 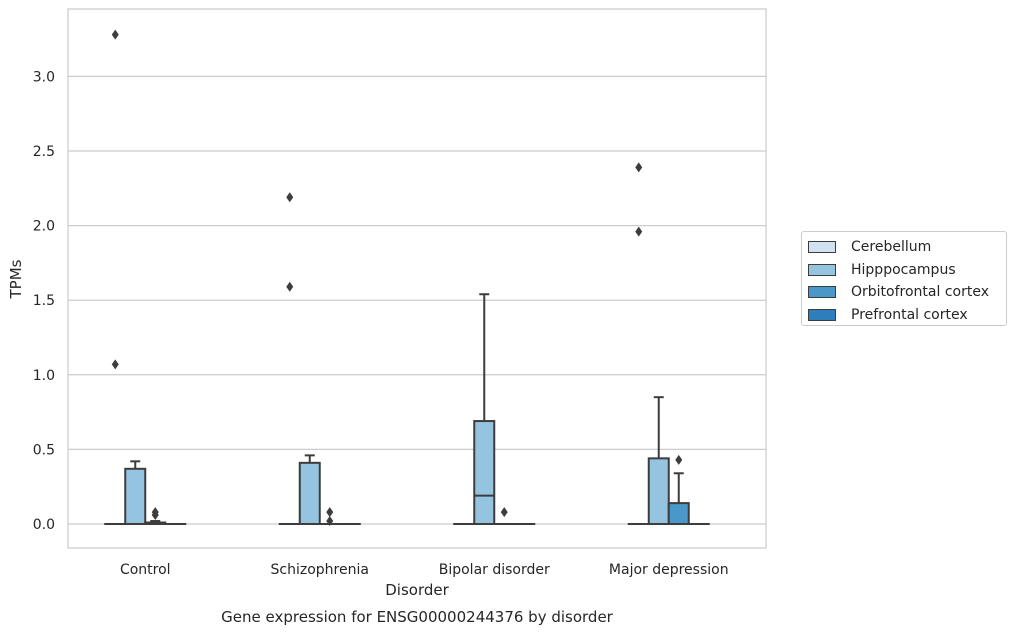 I want to click on legend-label: Cerebellum, so click(x=891, y=247).